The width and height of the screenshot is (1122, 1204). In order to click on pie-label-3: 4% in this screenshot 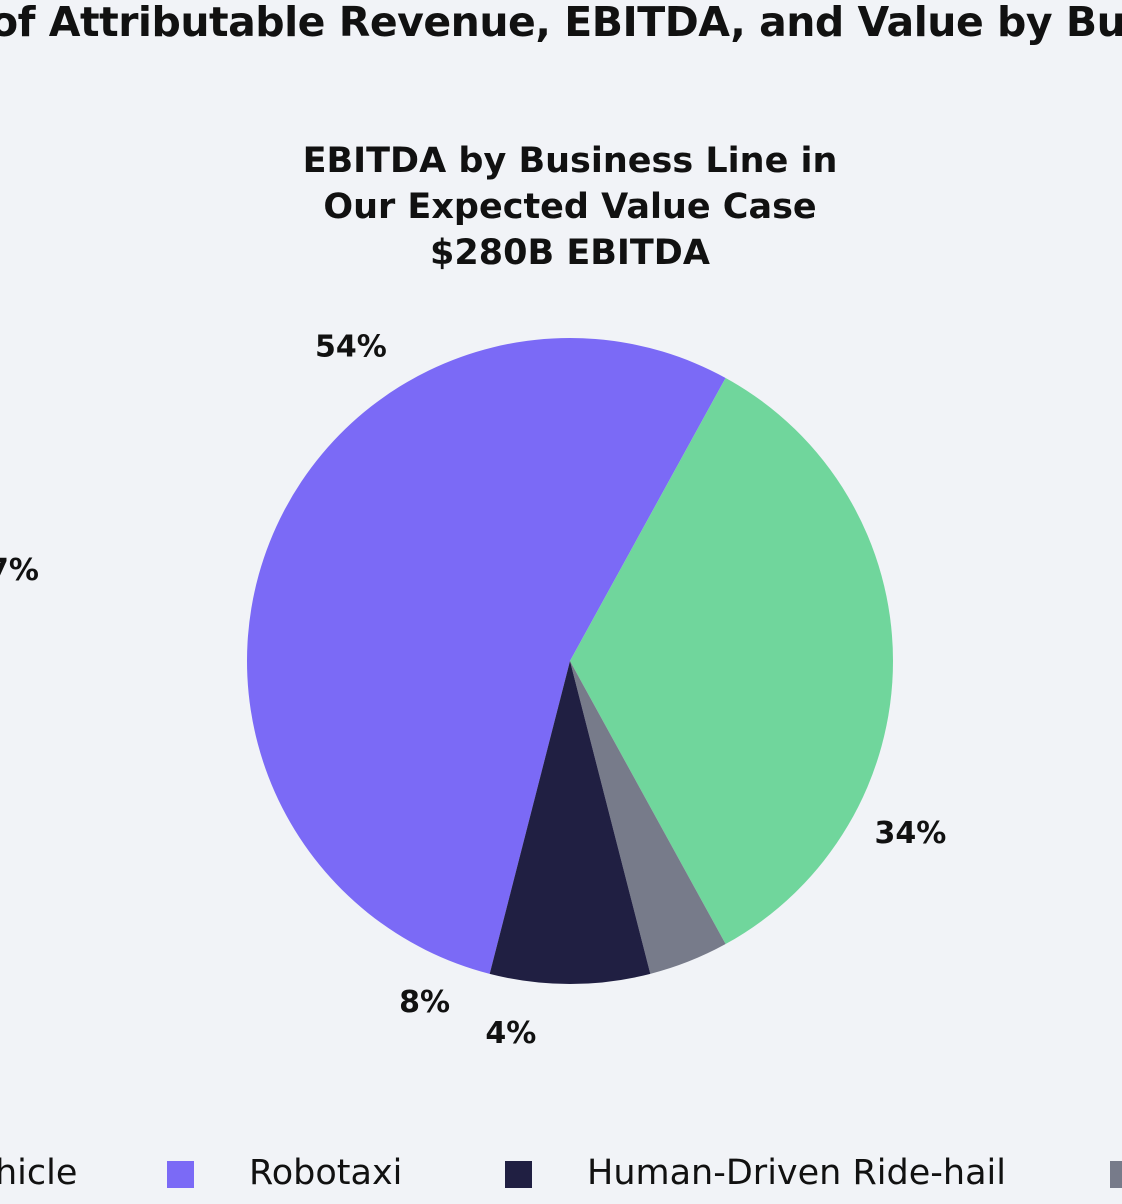, I will do `click(510, 1033)`.